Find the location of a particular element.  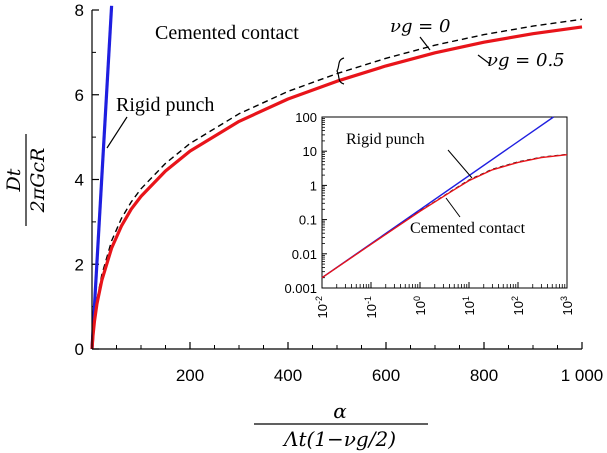

inset-y-tick-label: 100 is located at coordinates (306, 117).